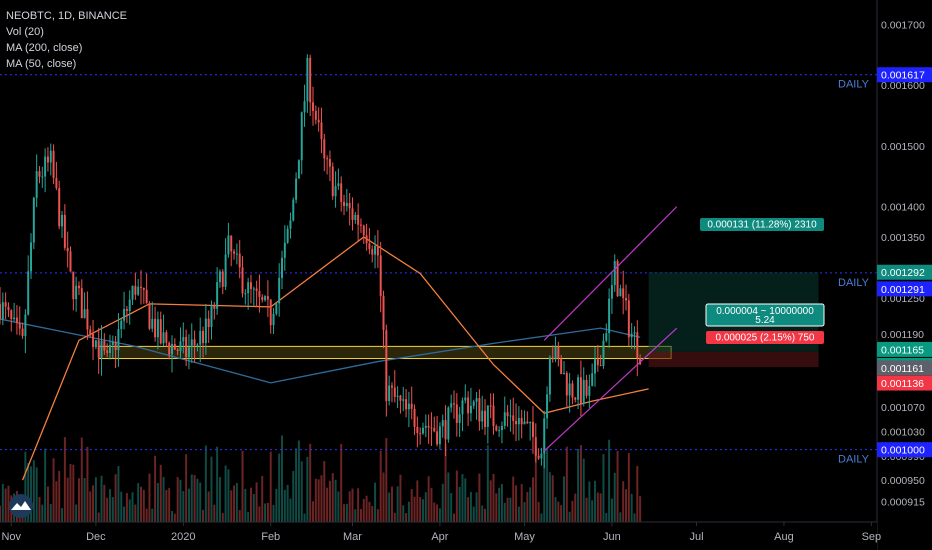  Describe the element at coordinates (385, 352) in the screenshot. I see `support-zone-box` at that location.